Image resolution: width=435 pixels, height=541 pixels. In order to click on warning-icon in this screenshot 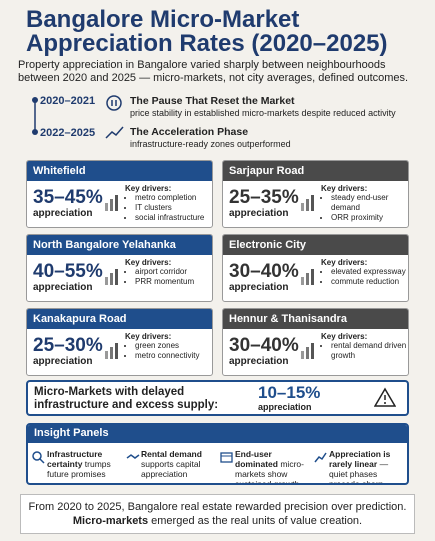, I will do `click(385, 397)`.